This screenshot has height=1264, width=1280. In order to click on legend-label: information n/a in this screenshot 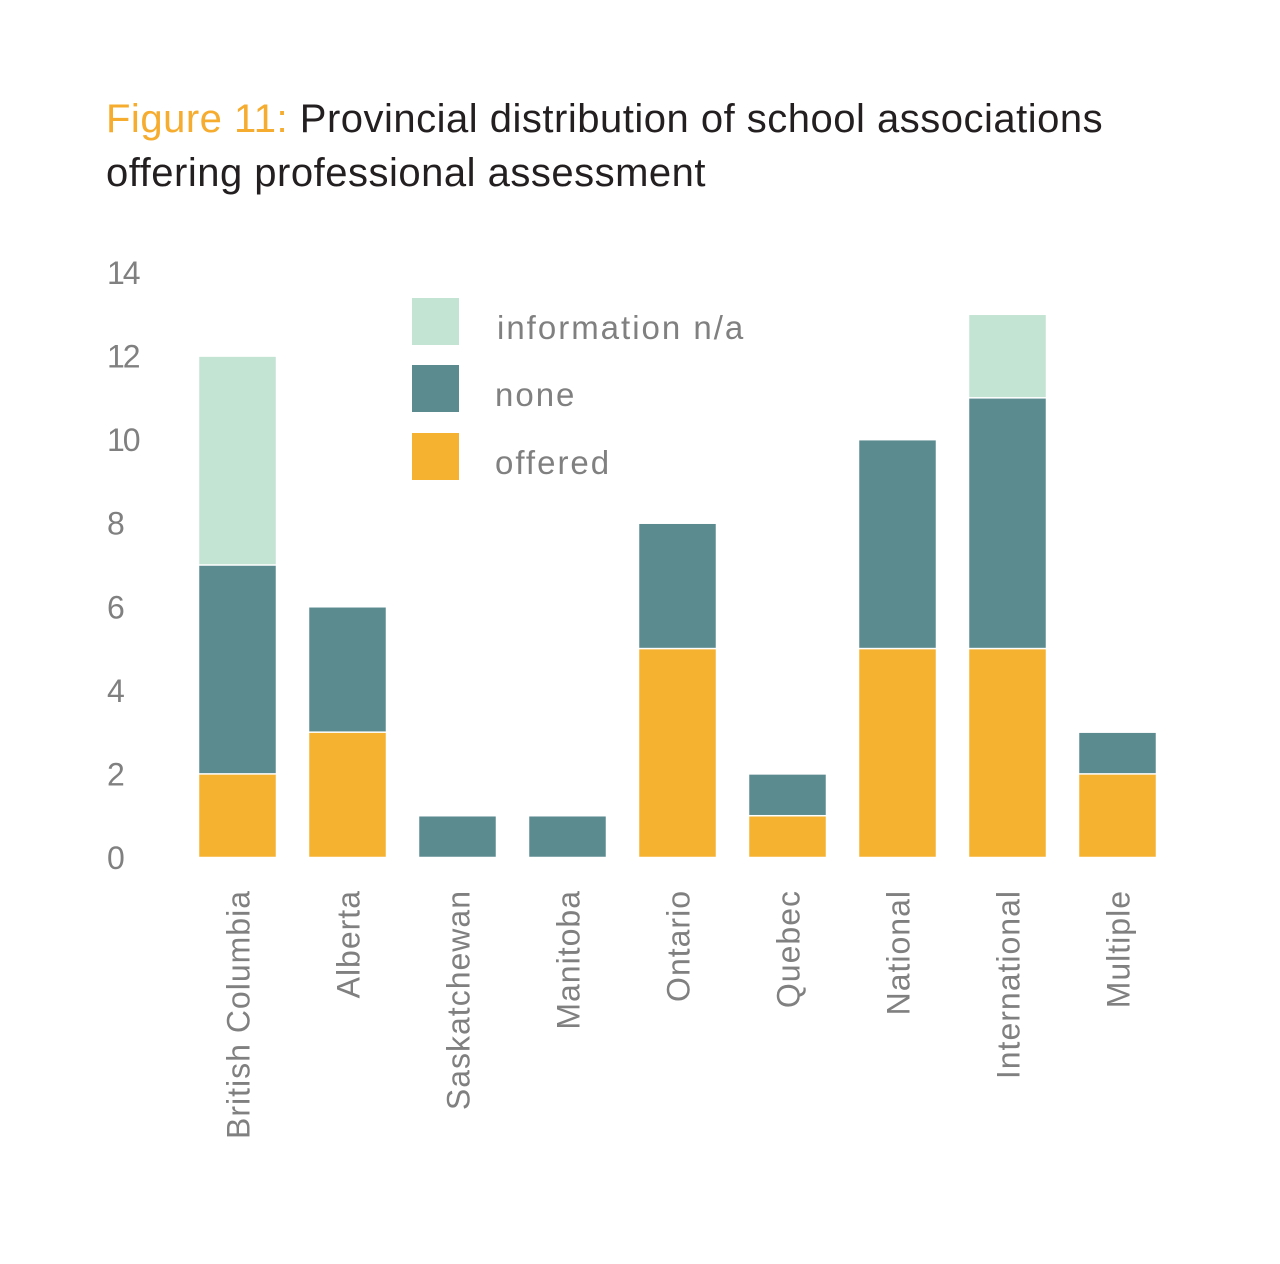, I will do `click(621, 327)`.